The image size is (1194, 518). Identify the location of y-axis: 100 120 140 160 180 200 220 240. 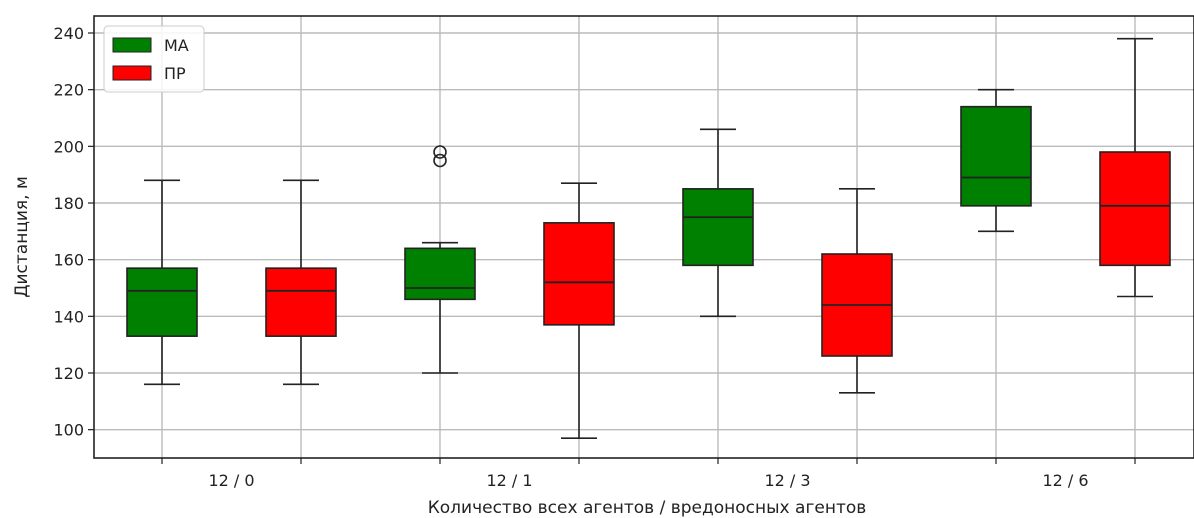
(73, 232).